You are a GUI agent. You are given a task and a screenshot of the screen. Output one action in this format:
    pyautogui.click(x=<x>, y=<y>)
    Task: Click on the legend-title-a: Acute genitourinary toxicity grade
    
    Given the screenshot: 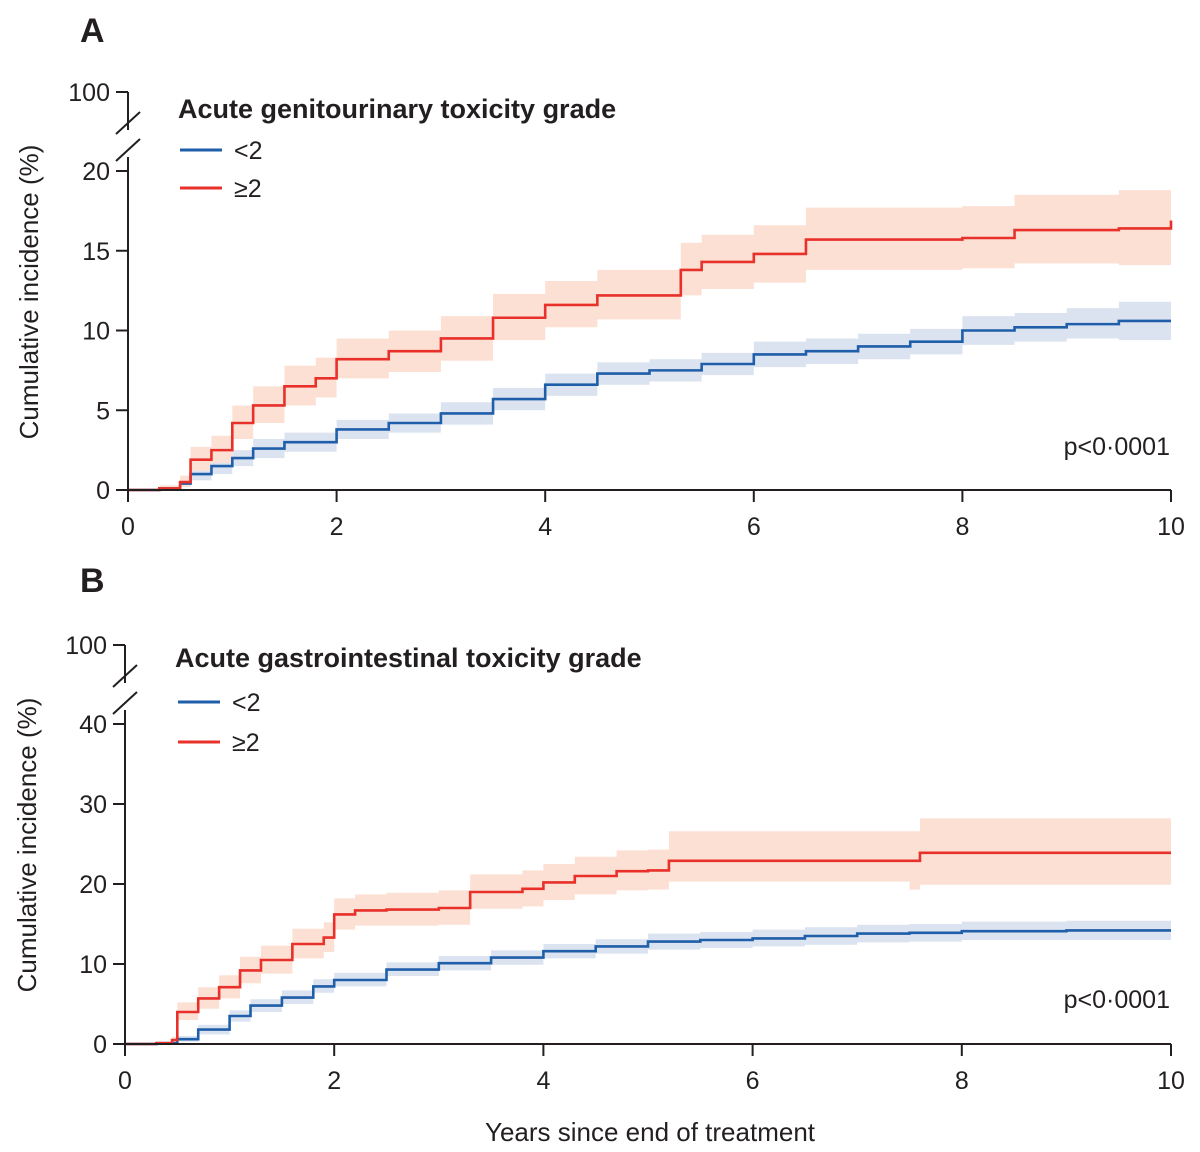 What is the action you would take?
    pyautogui.click(x=397, y=109)
    